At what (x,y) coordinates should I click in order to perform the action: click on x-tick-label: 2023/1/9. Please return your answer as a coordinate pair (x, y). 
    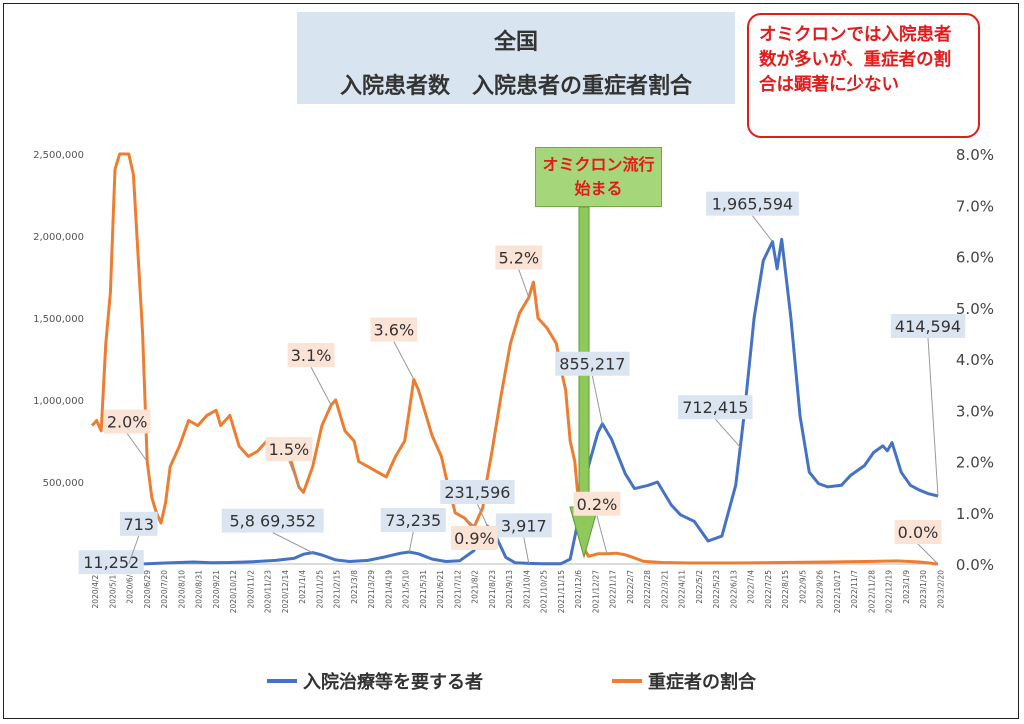
    Looking at the image, I should click on (906, 587).